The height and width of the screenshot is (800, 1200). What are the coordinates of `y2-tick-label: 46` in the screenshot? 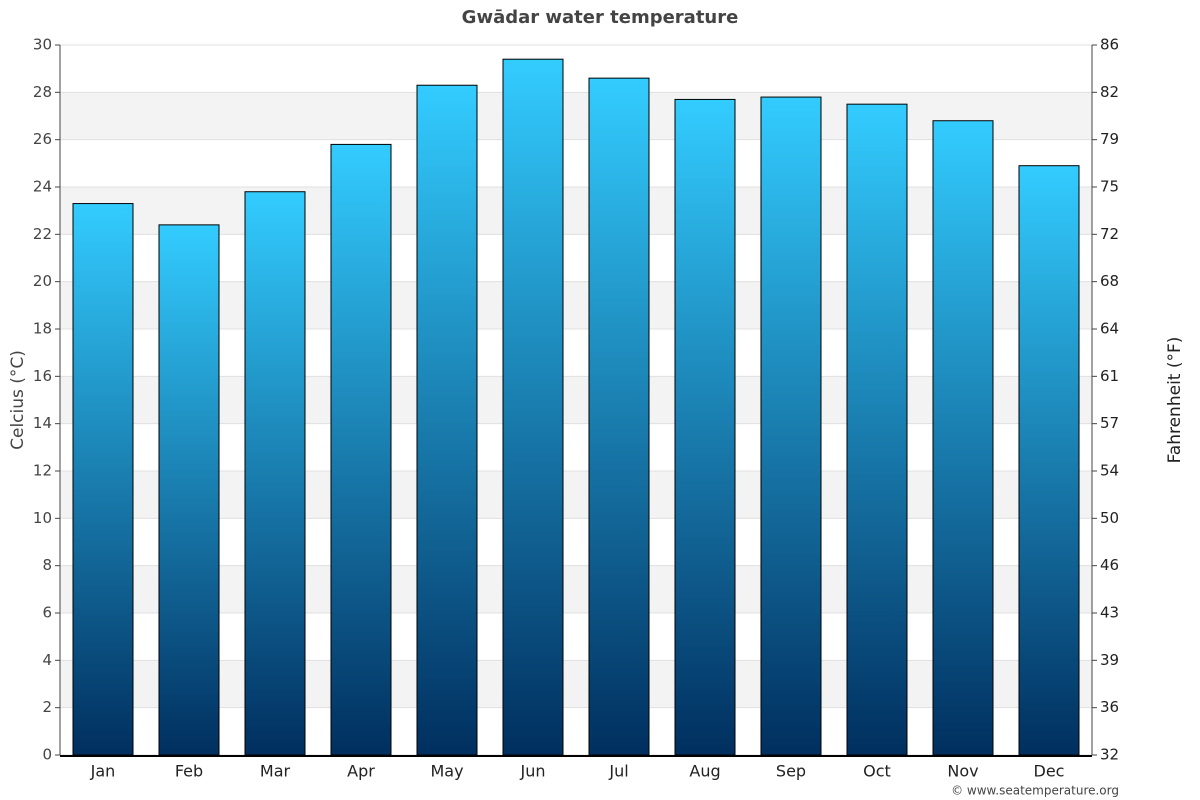 It's located at (1109, 565).